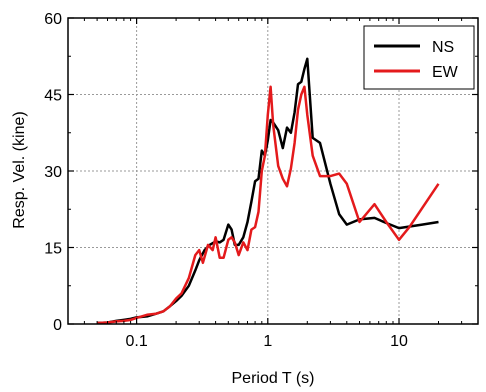 Image resolution: width=486 pixels, height=392 pixels. I want to click on y-tick-label: 45, so click(53, 96).